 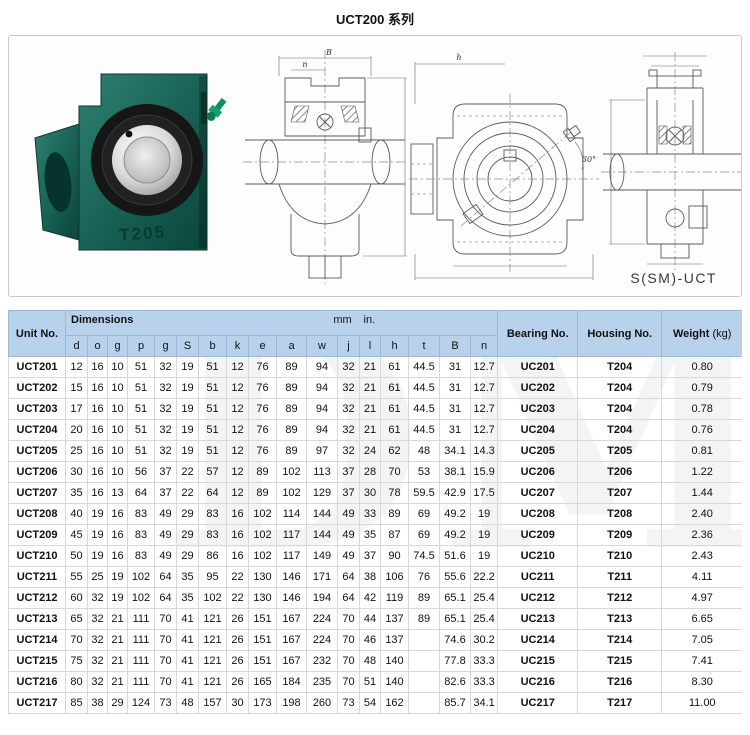 I want to click on dim-cell: 167, so click(x=291, y=661).